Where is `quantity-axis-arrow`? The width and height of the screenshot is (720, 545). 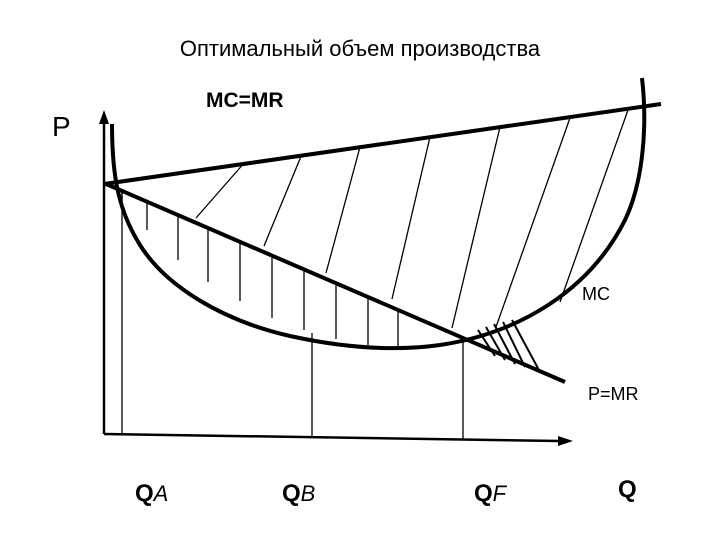
quantity-axis-arrow is located at coordinates (565, 441).